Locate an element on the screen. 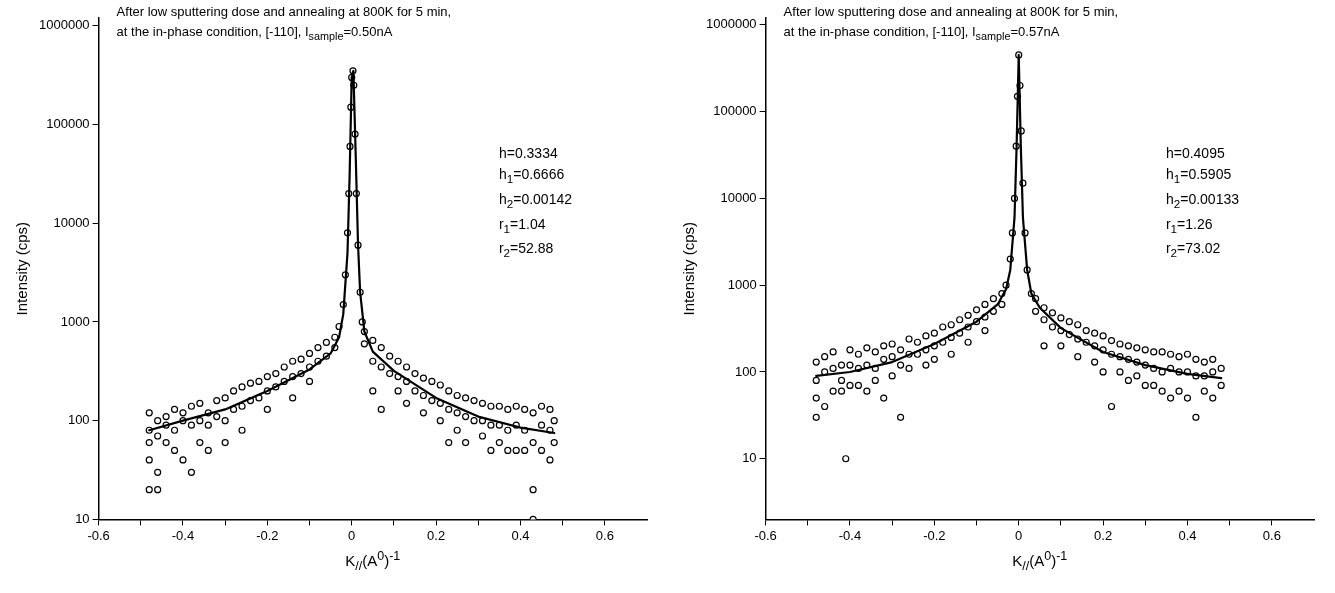  annotation: h$_{1}$=0.5905 is located at coordinates (1199, 176).